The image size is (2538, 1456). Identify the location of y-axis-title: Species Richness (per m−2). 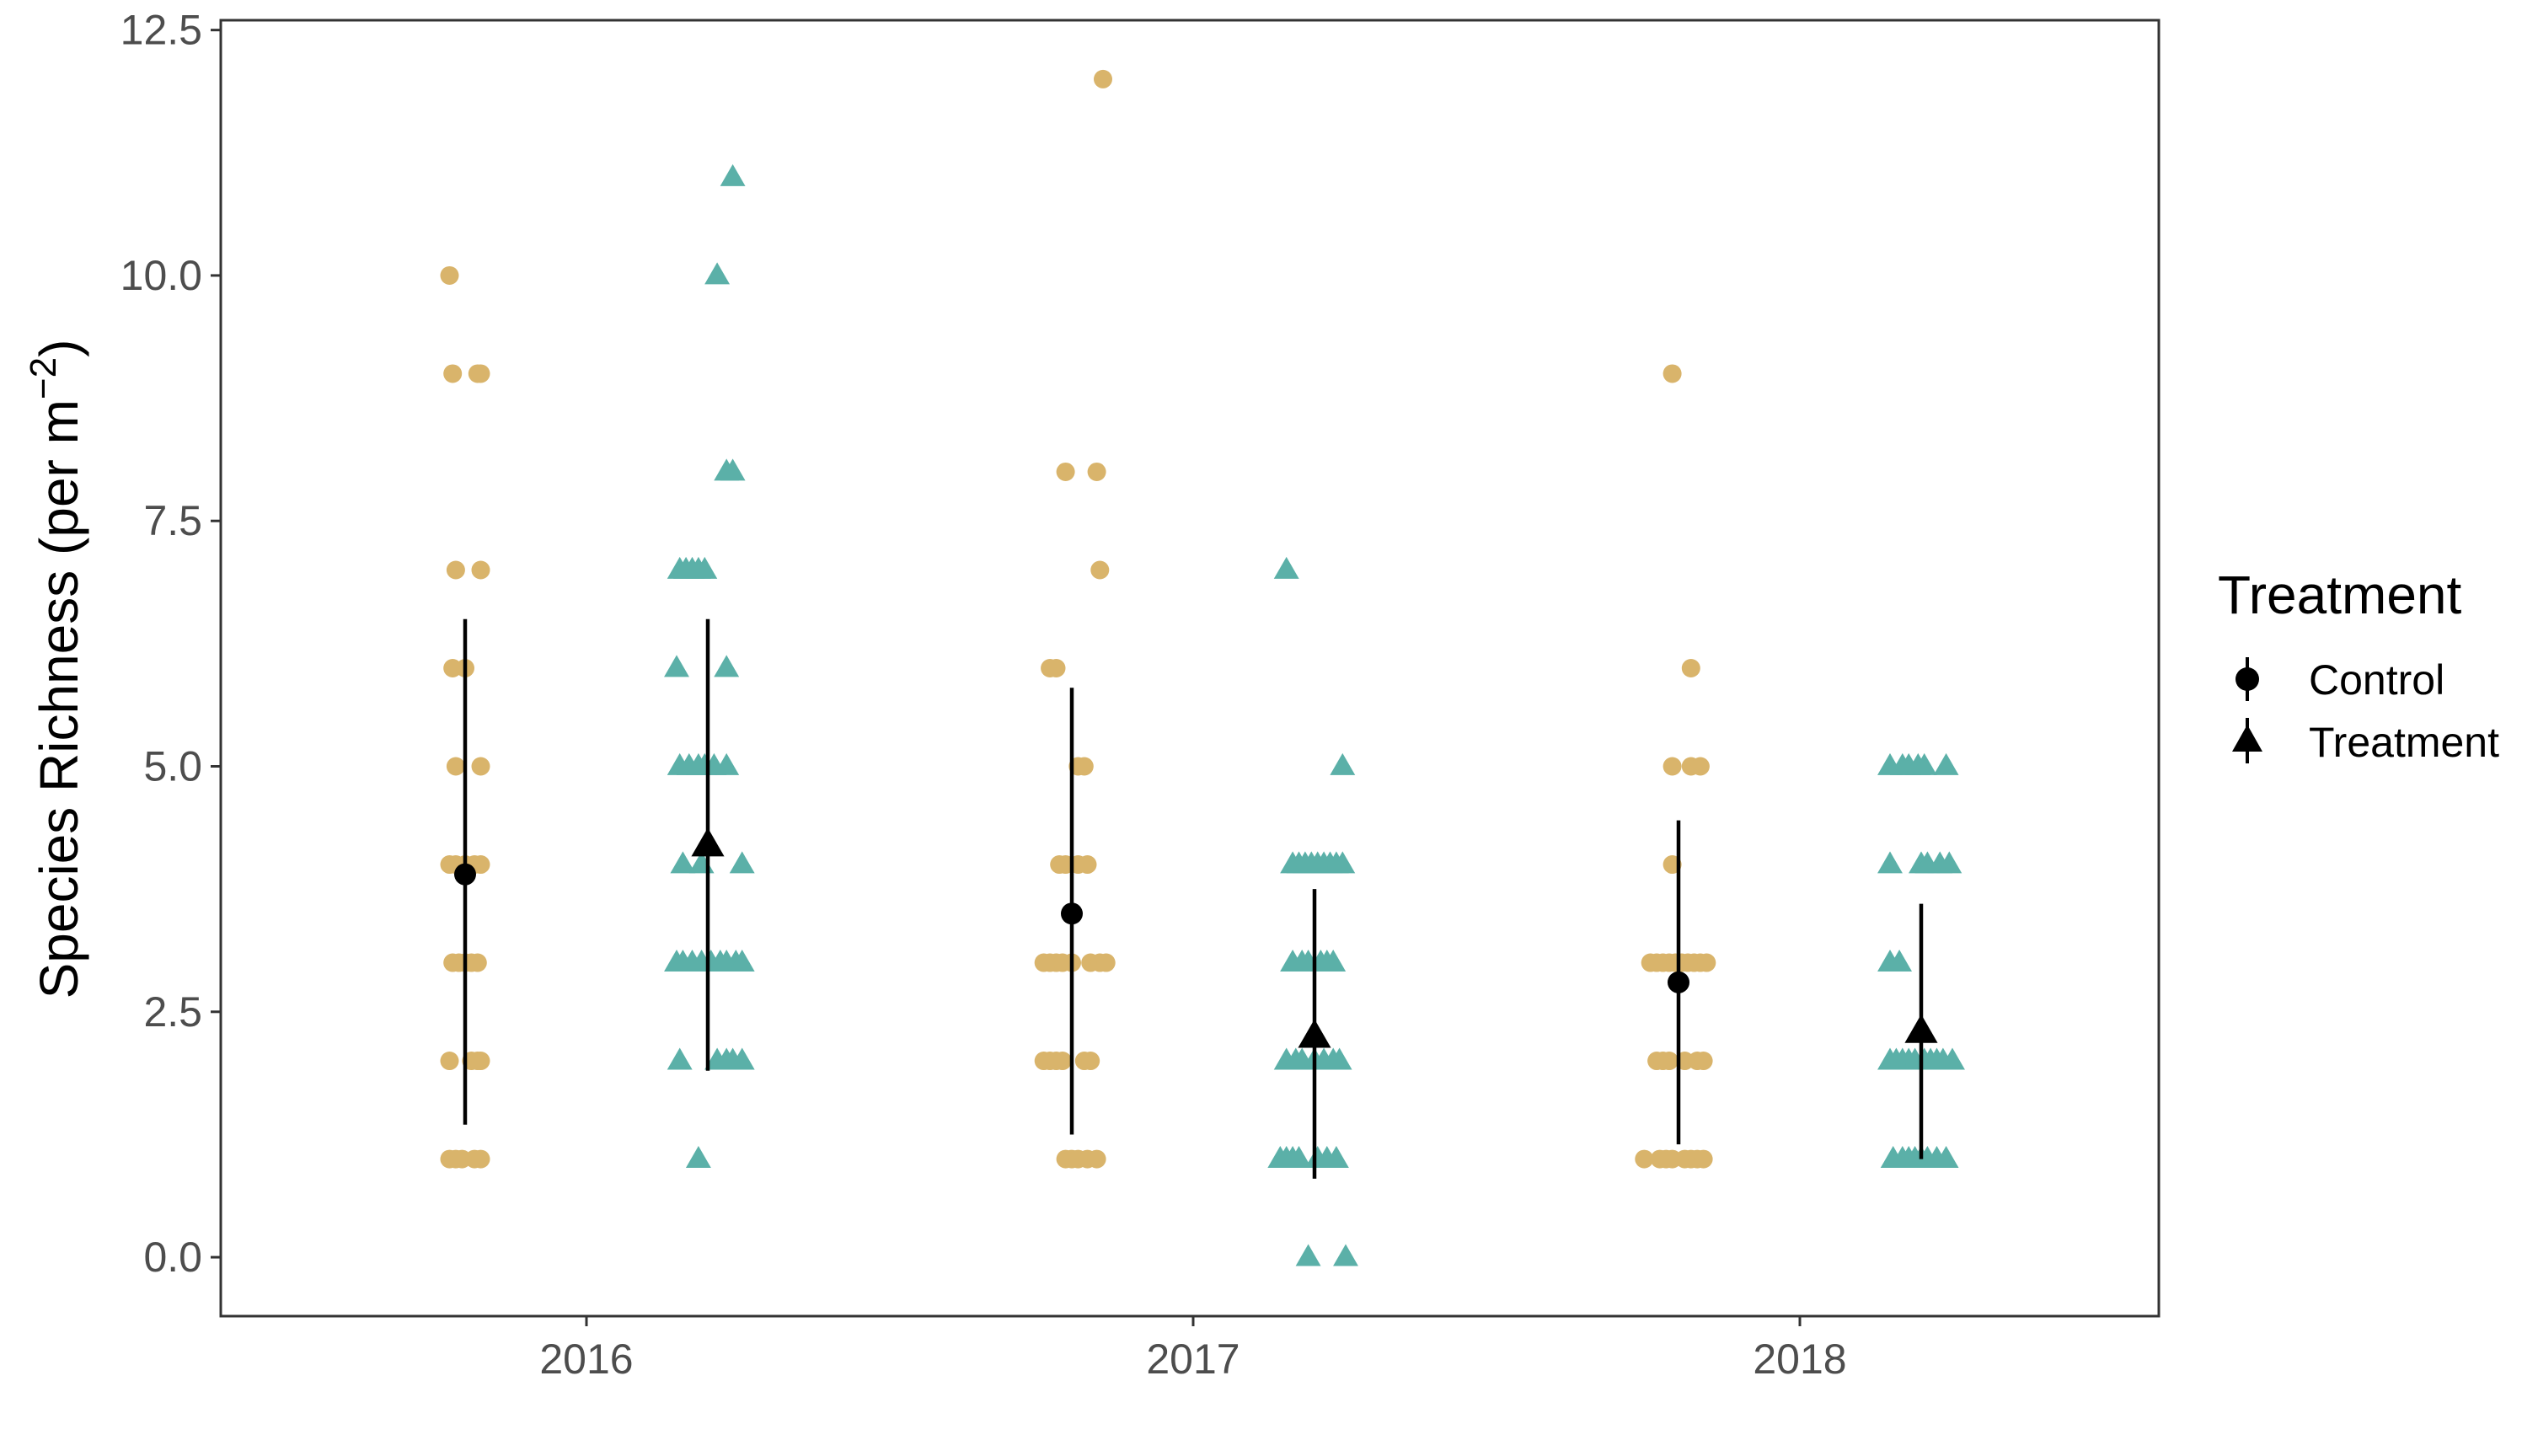
(56, 669).